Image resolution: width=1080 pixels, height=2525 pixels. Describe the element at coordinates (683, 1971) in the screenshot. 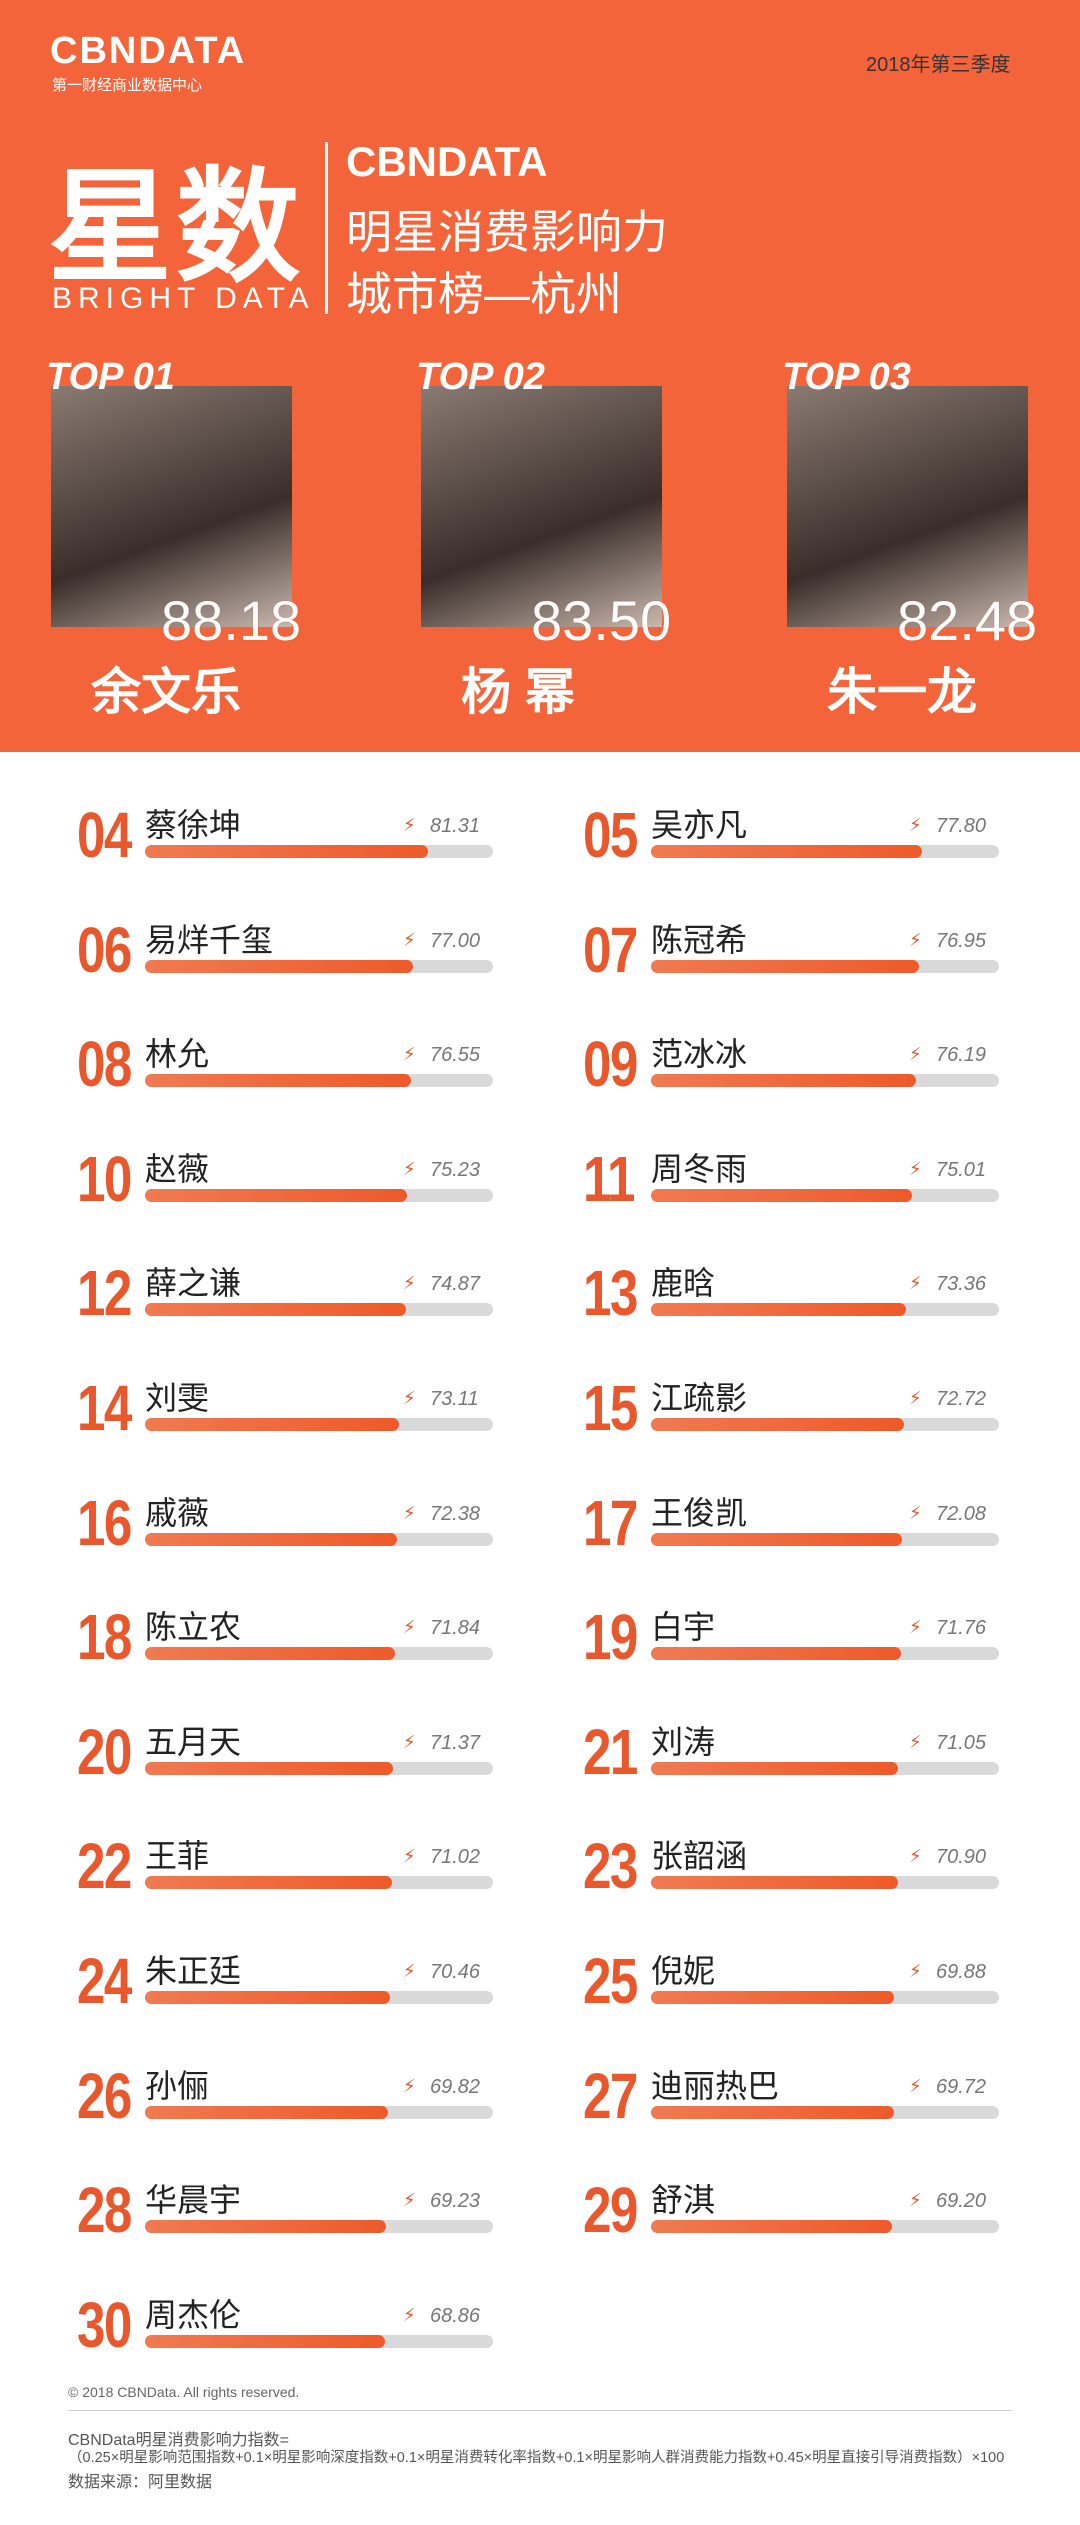

I see `name: 倪妮` at that location.